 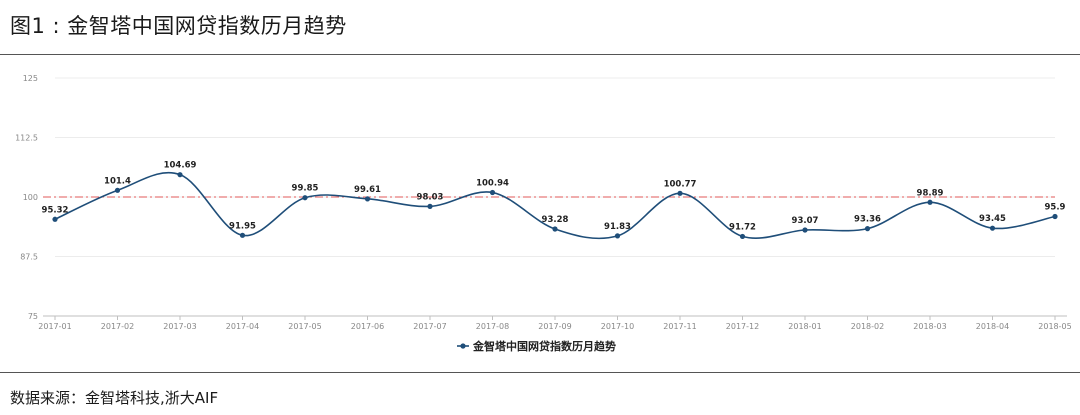 What do you see at coordinates (429, 326) in the screenshot?
I see `x-tick-label: 2017-07` at bounding box center [429, 326].